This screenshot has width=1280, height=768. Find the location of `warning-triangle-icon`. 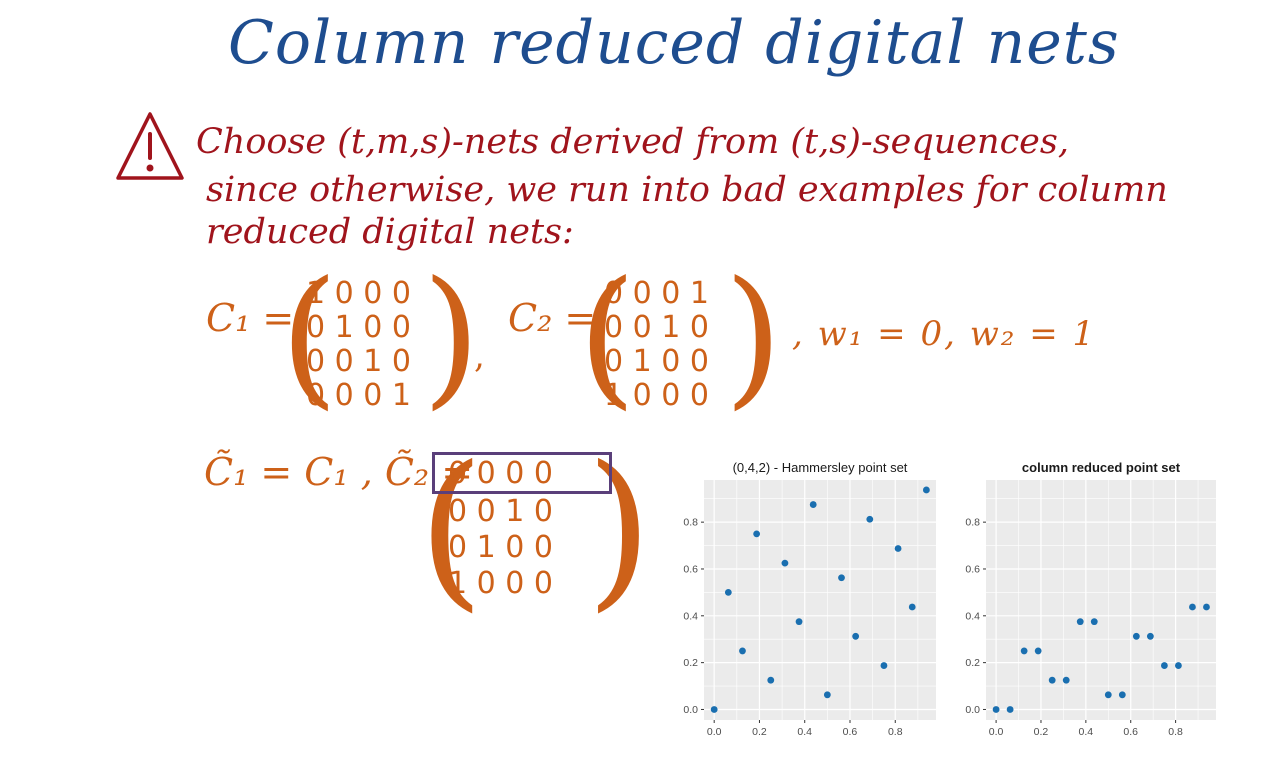

warning-triangle-icon is located at coordinates (150, 146).